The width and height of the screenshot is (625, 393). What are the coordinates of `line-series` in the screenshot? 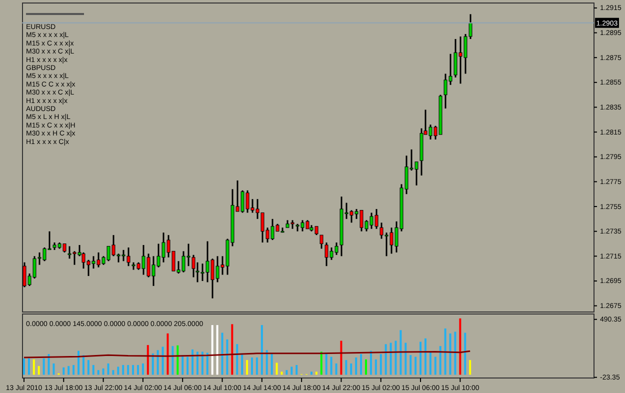 It's located at (247, 354).